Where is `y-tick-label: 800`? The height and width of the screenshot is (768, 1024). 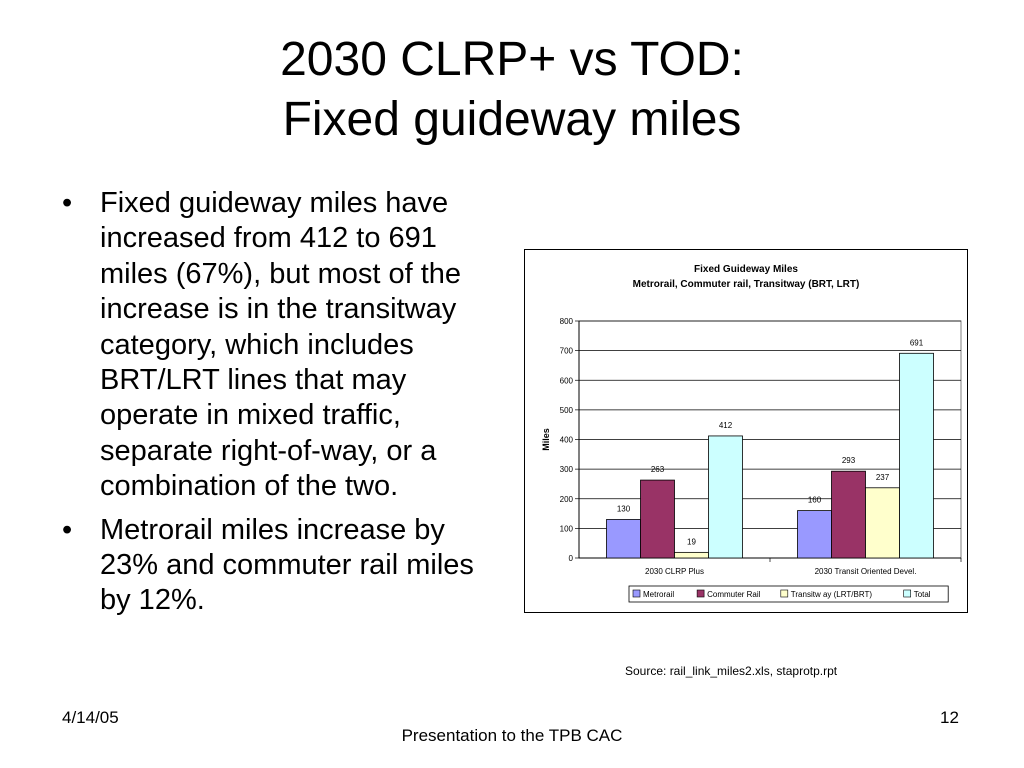
y-tick-label: 800 is located at coordinates (567, 321).